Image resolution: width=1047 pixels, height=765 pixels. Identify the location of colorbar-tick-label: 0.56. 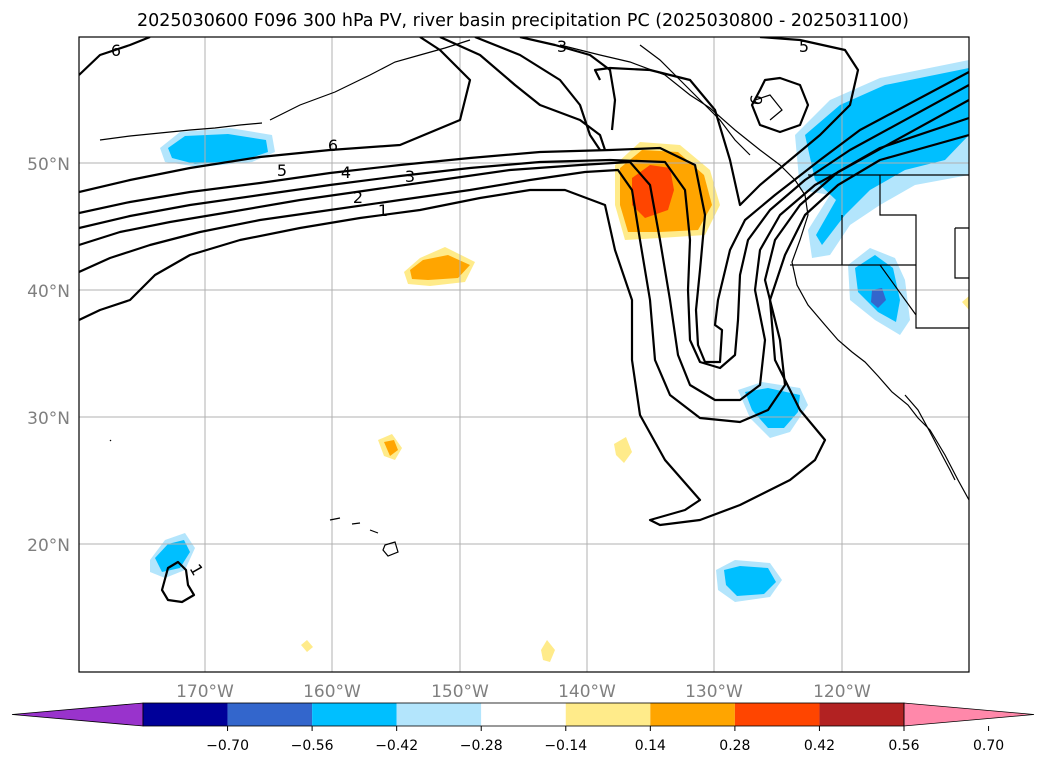
(903, 746).